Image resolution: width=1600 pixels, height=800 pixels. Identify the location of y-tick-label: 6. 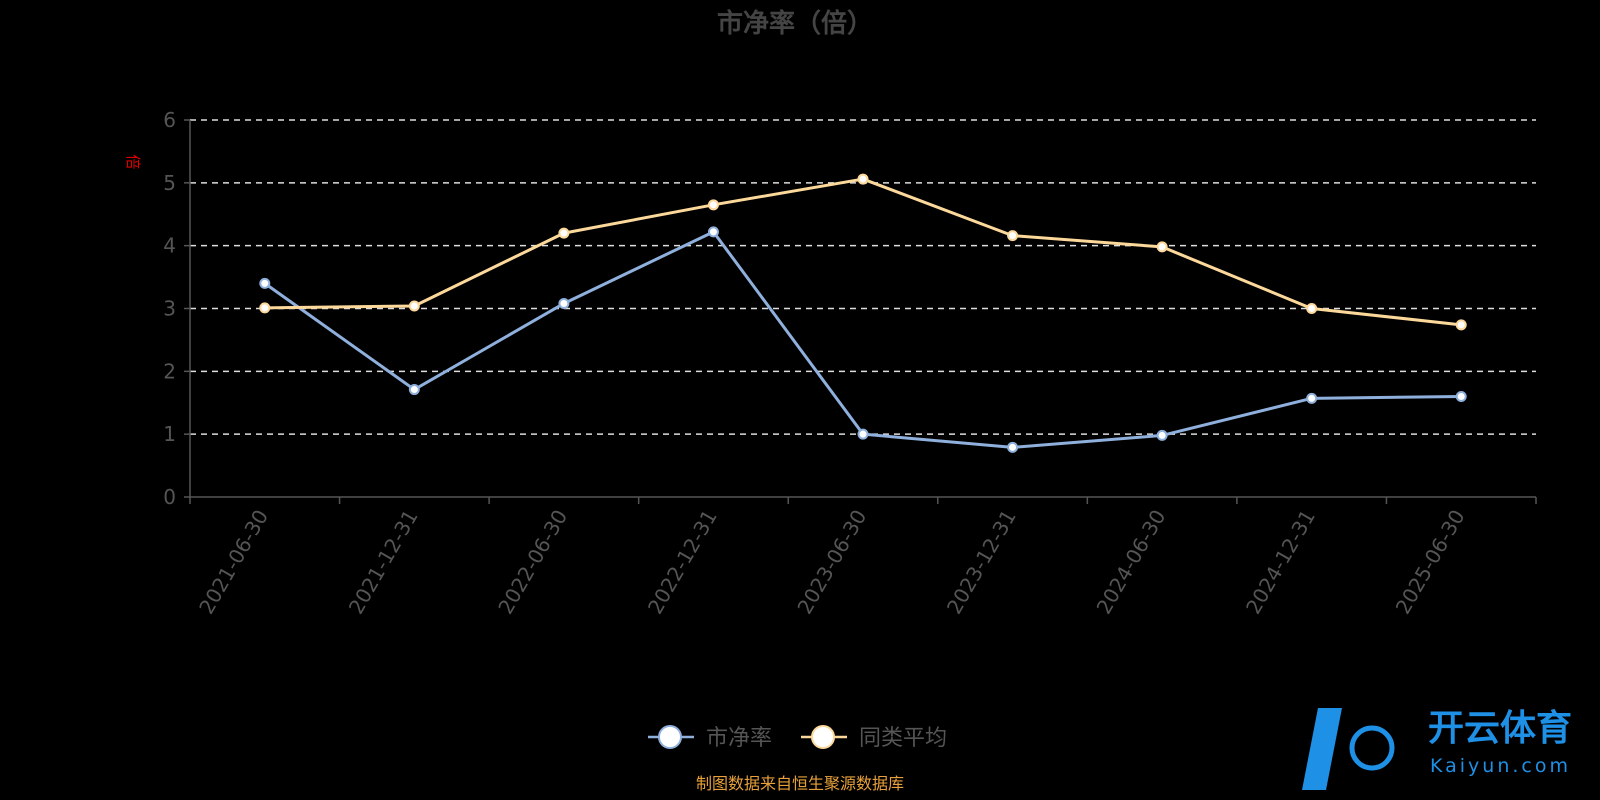
(169, 120).